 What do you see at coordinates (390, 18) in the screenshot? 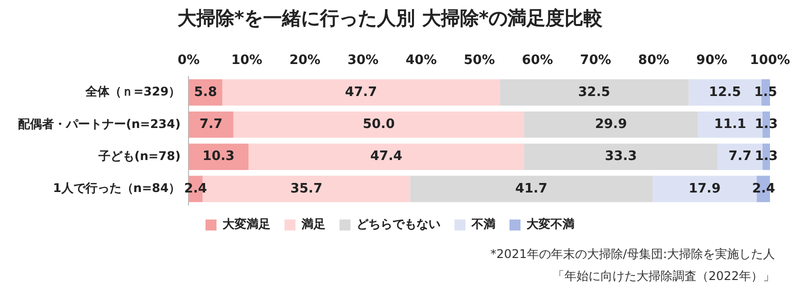
I see `chart-title: 大掃除*を一緒に行った人別 大掃除*の満足度比較` at bounding box center [390, 18].